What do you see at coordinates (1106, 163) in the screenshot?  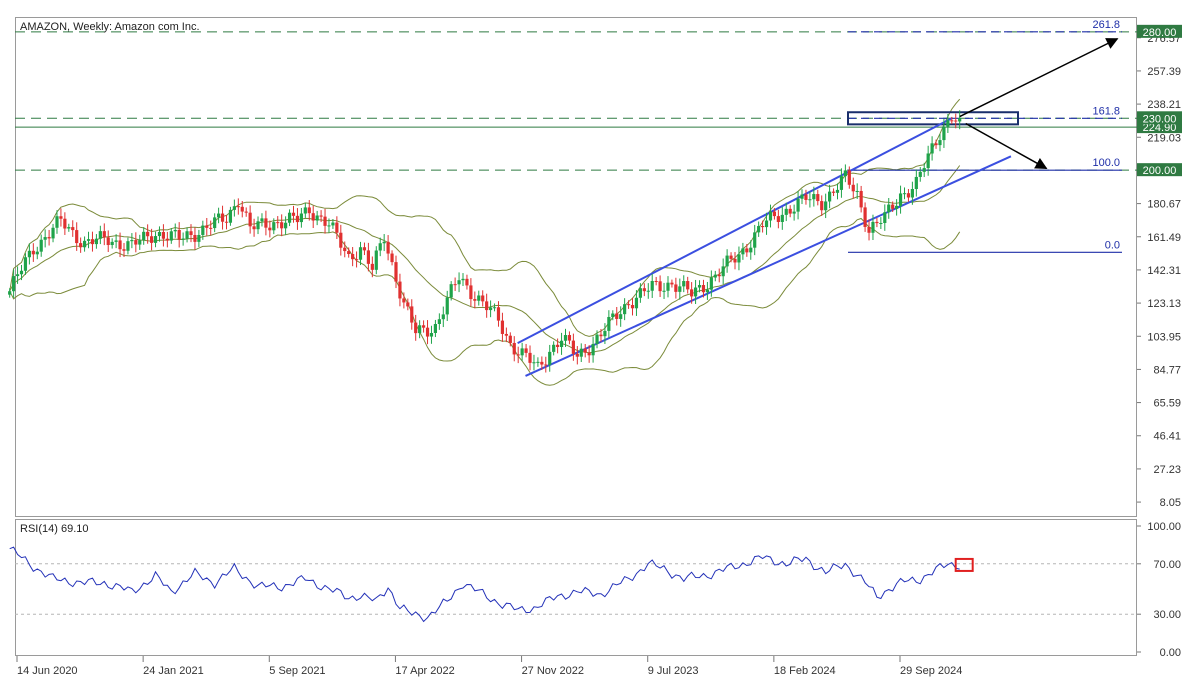 I see `fib-level-label: 100.0` at bounding box center [1106, 163].